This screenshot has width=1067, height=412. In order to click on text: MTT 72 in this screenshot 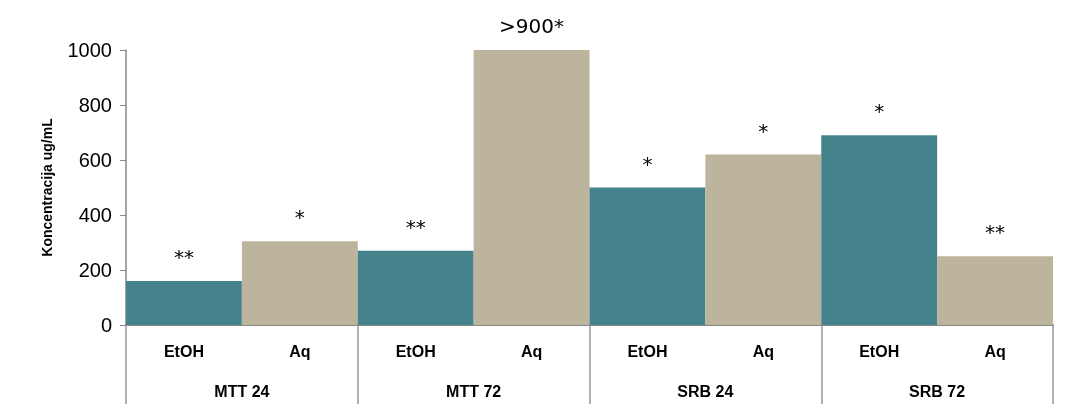, I will do `click(474, 391)`.